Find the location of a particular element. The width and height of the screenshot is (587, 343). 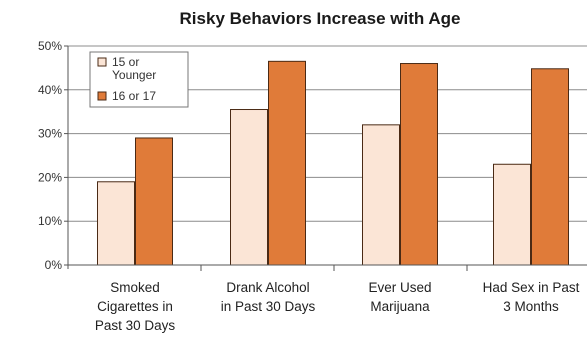

y-tick-label: 10% is located at coordinates (50, 221).